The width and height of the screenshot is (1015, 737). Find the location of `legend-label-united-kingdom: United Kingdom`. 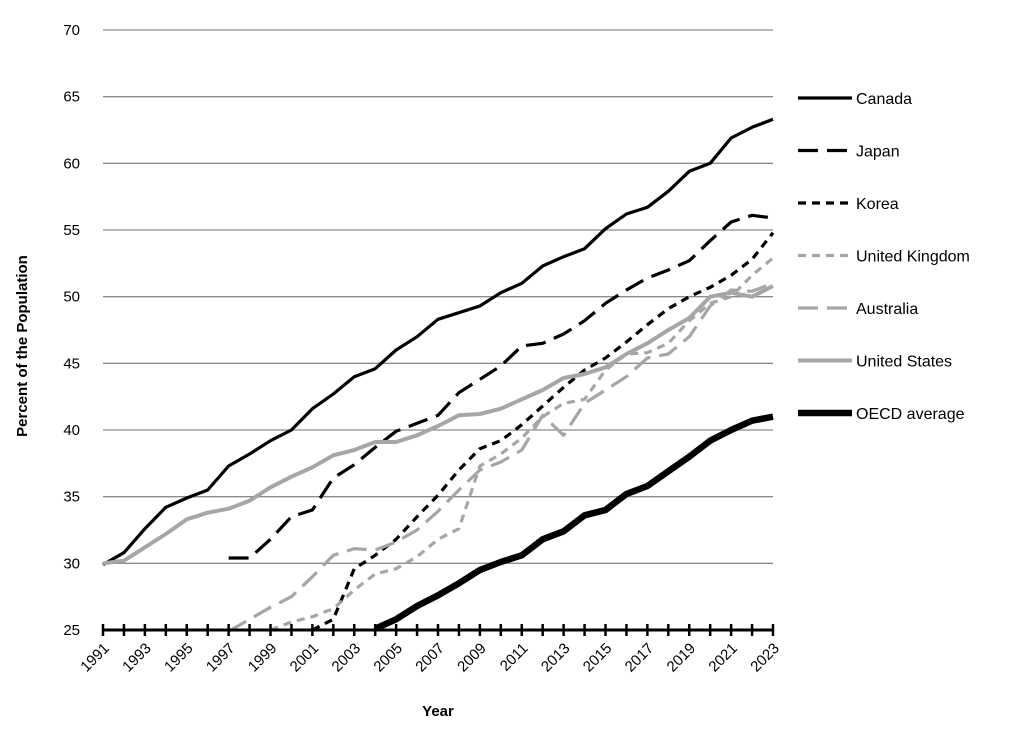

legend-label-united-kingdom: United Kingdom is located at coordinates (913, 257).